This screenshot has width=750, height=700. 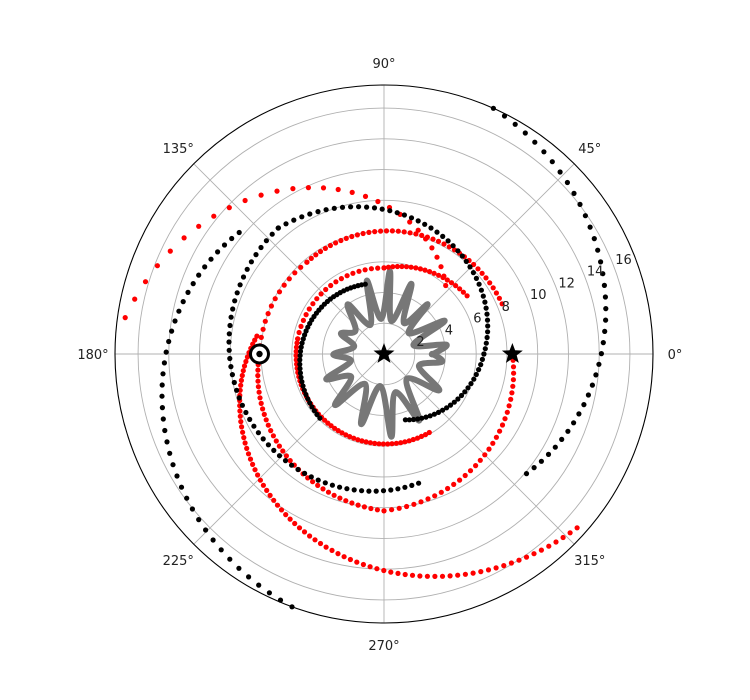 I want to click on radial-tick-label: 16, so click(x=623, y=260).